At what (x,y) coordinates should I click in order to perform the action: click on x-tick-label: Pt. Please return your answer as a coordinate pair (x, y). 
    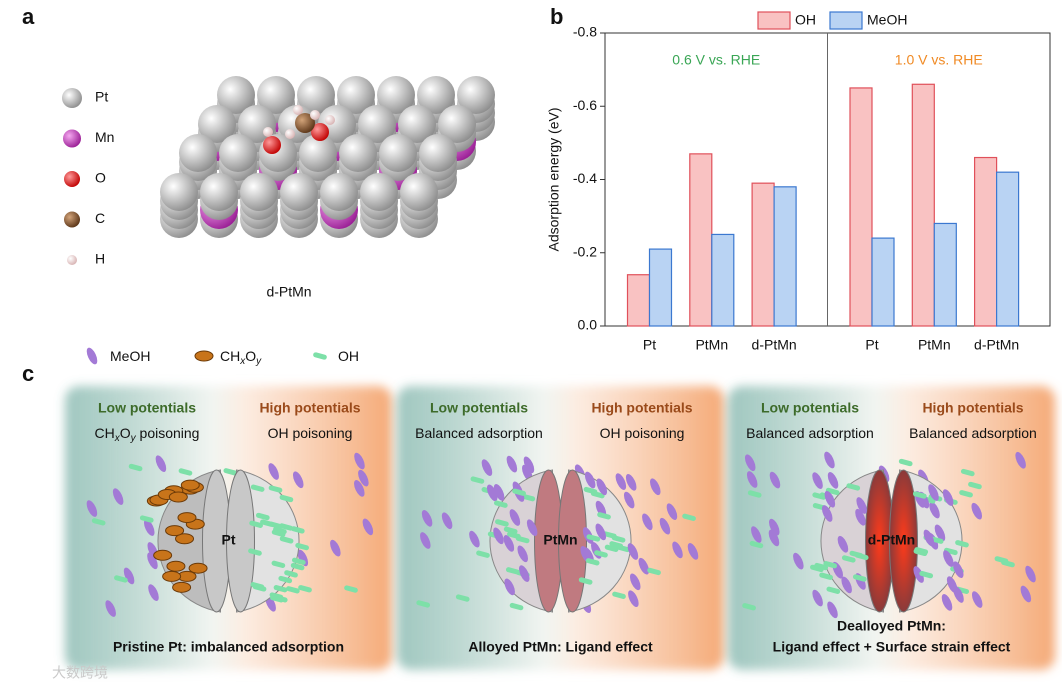
    Looking at the image, I should click on (649, 345).